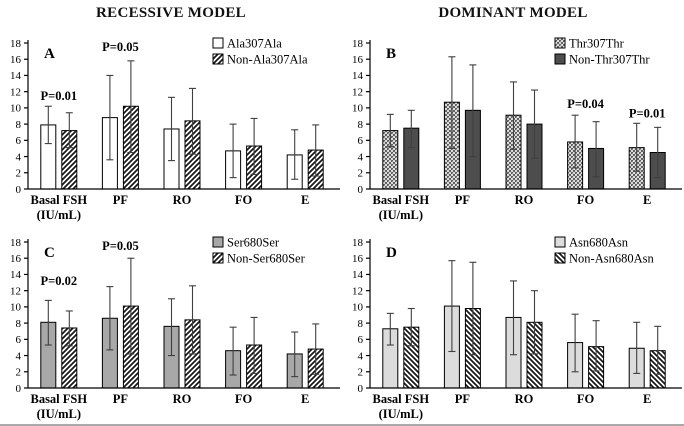 The width and height of the screenshot is (684, 426). What do you see at coordinates (266, 259) in the screenshot?
I see `legend-label: Non-Ser680Ser` at bounding box center [266, 259].